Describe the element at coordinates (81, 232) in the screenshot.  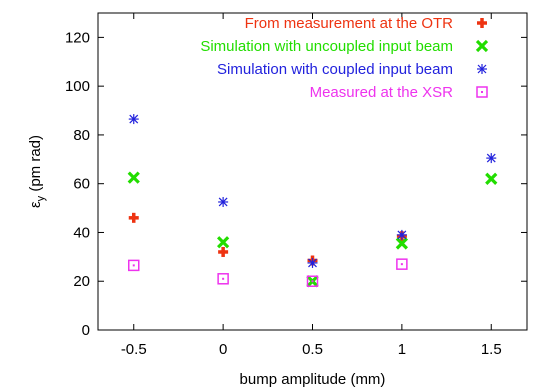
I see `y-tick-label: 40` at that location.